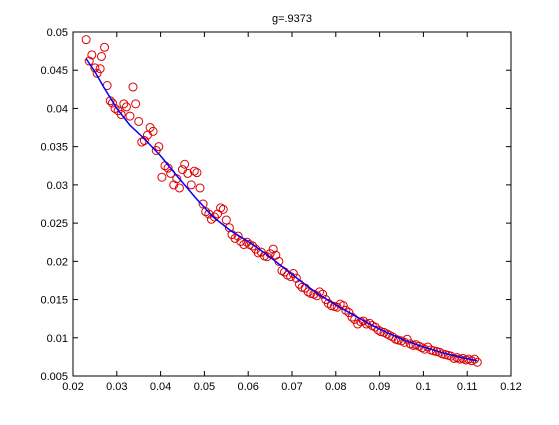  I want to click on x-tick-label: 0.06, so click(247, 387).